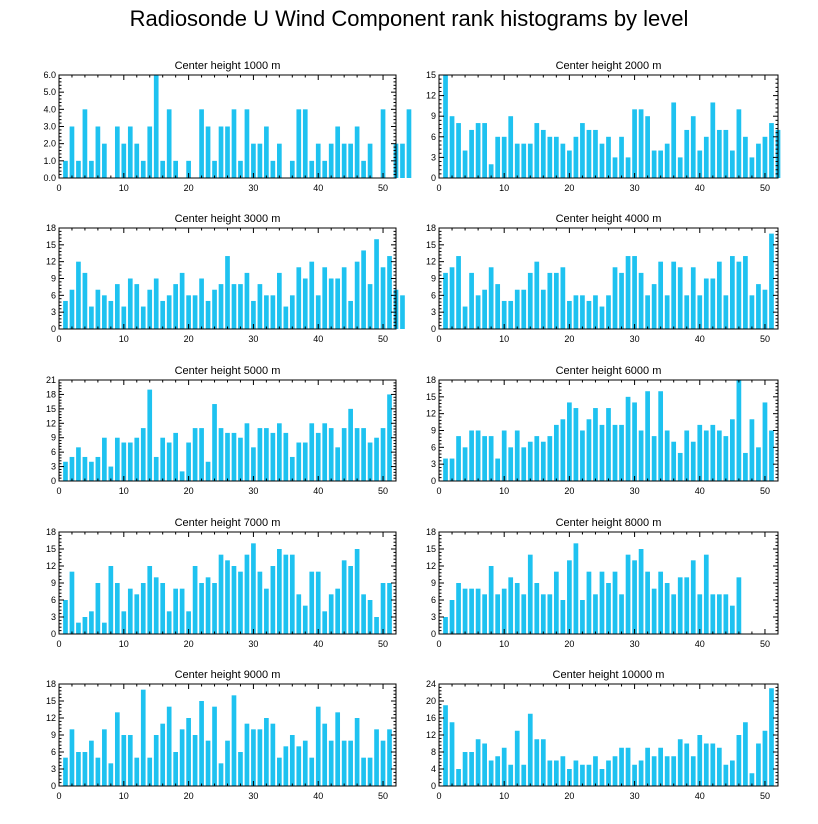 The image size is (818, 824). Describe the element at coordinates (228, 523) in the screenshot. I see `panel-title: Center height 7000 m` at that location.